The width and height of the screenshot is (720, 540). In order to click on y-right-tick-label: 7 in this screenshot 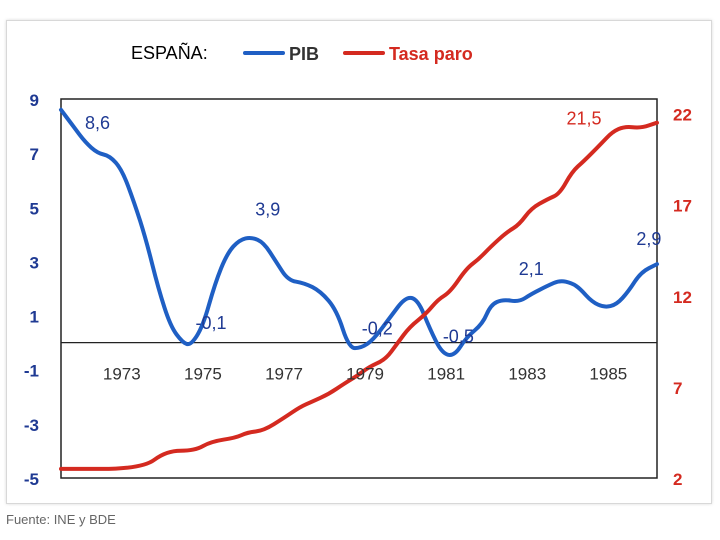, I will do `click(677, 388)`.